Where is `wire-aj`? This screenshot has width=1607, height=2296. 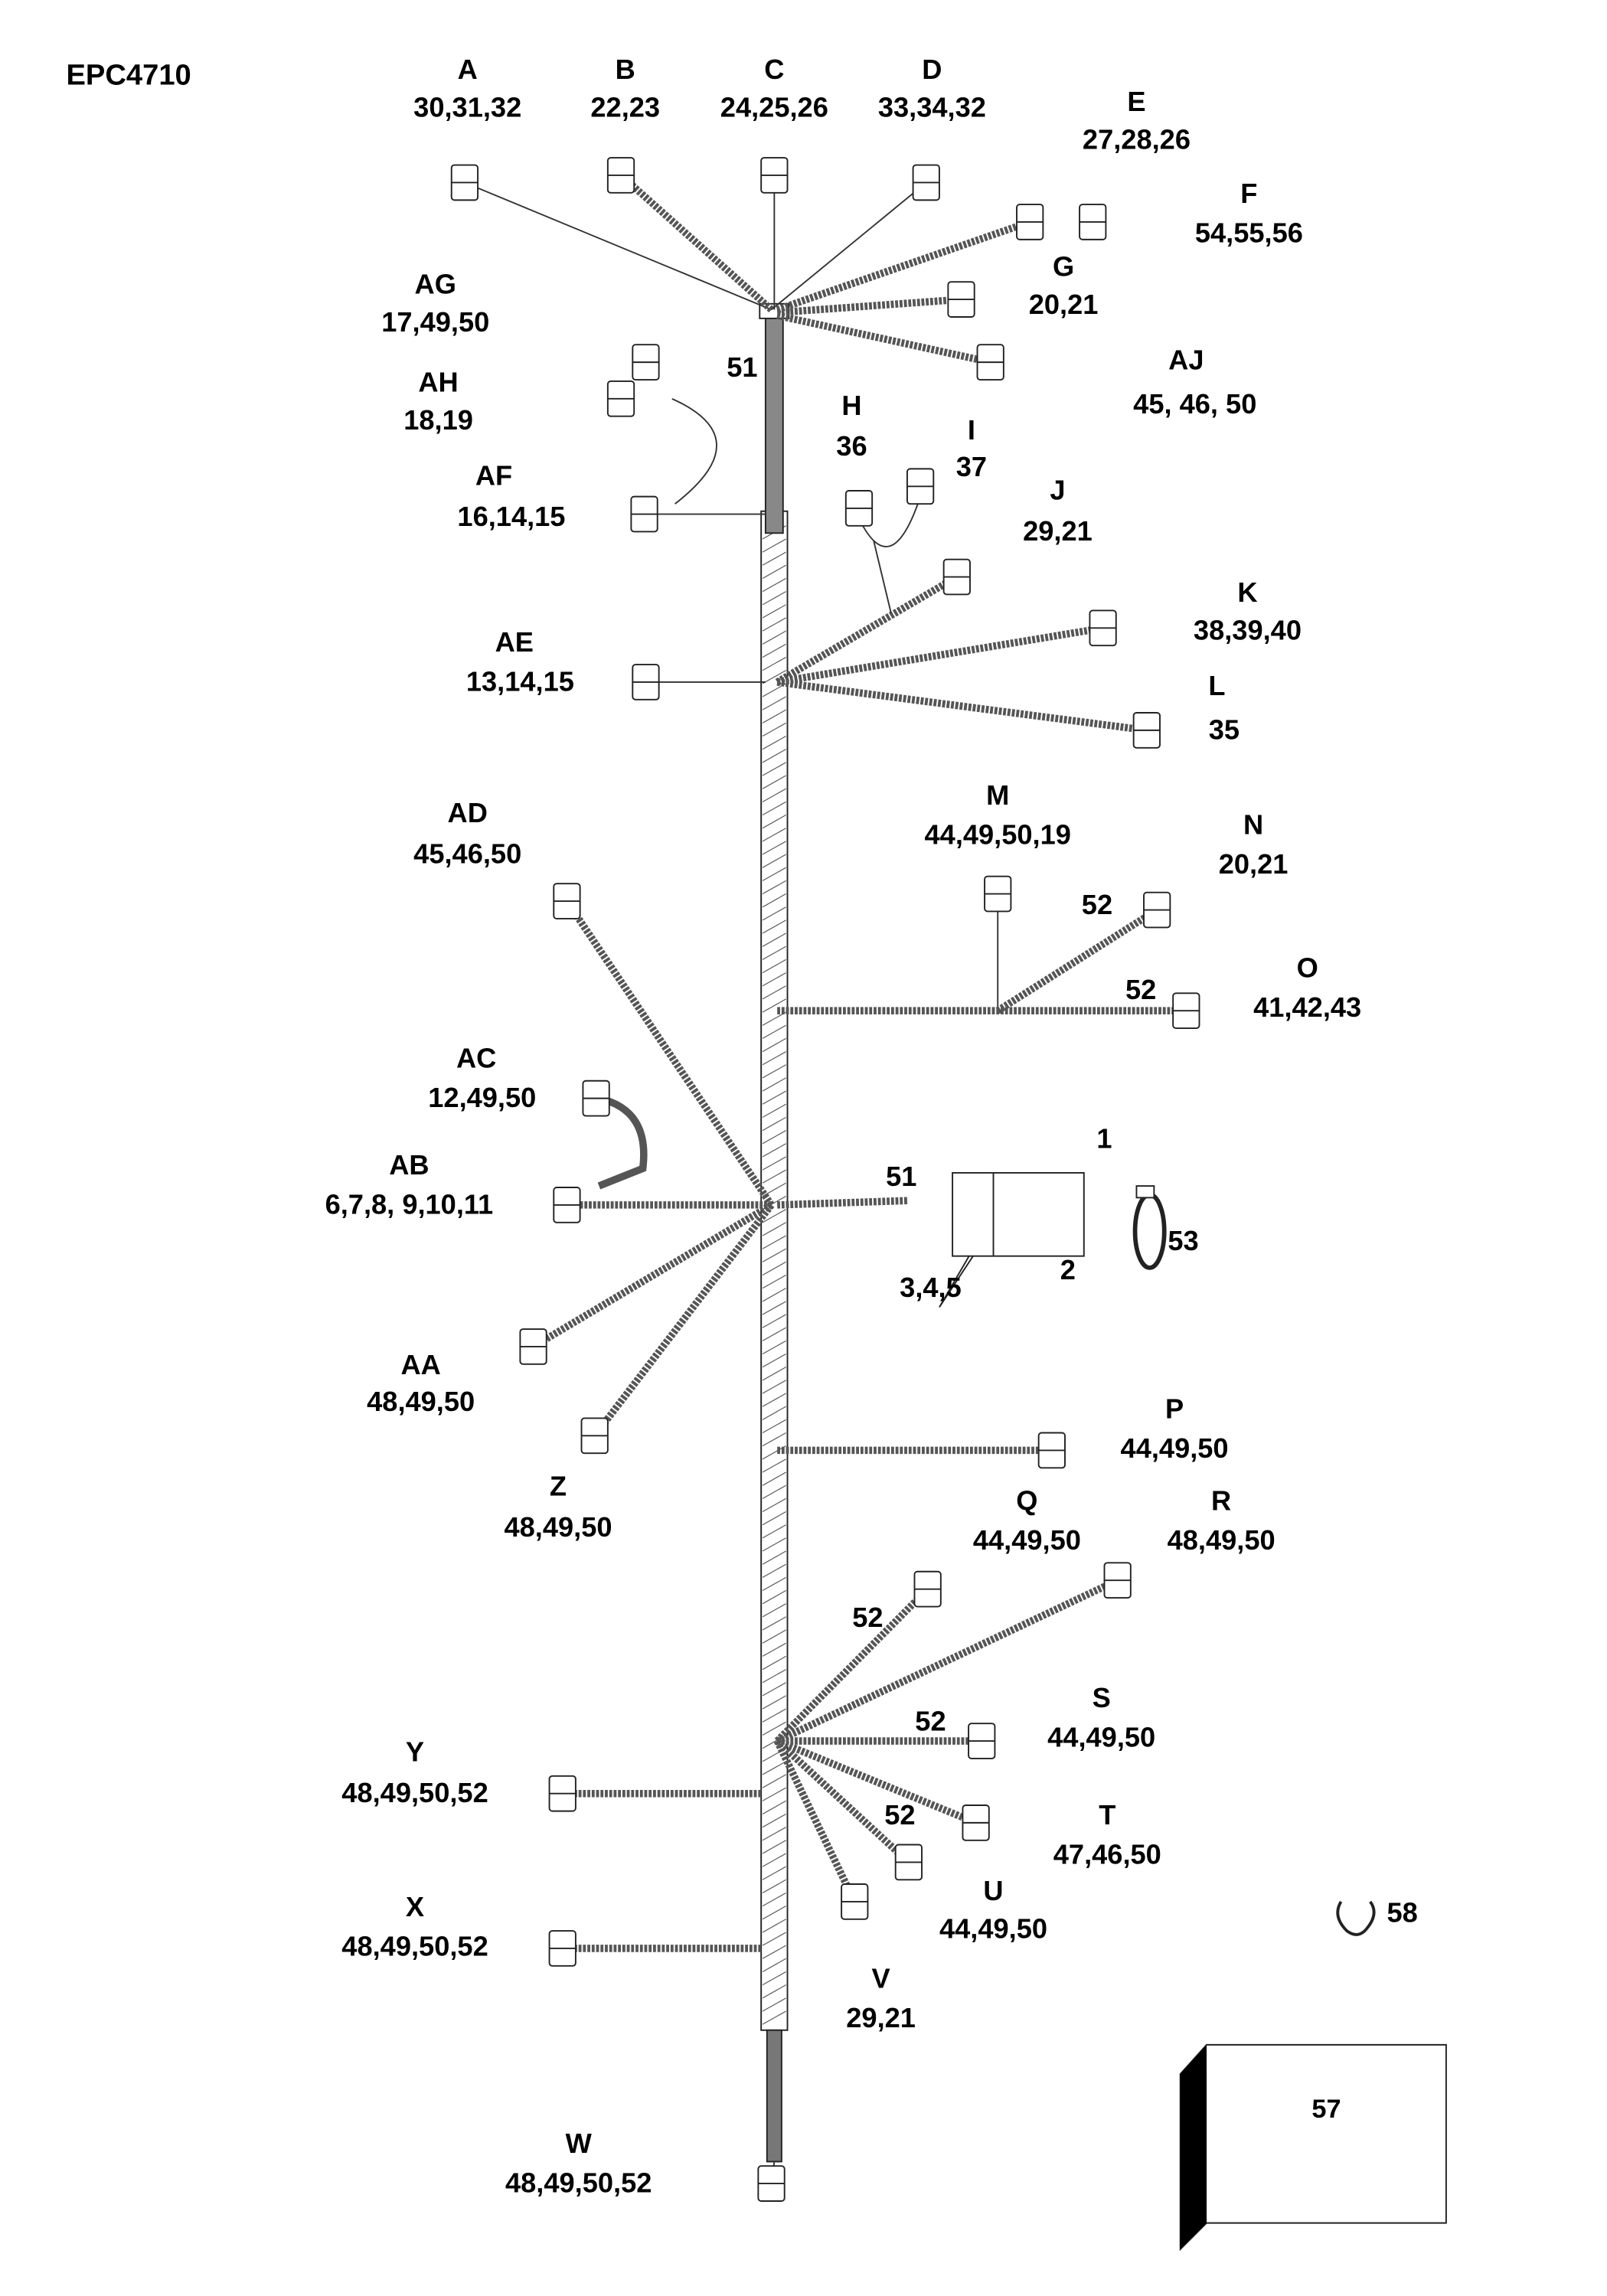
wire-aj is located at coordinates (883, 339).